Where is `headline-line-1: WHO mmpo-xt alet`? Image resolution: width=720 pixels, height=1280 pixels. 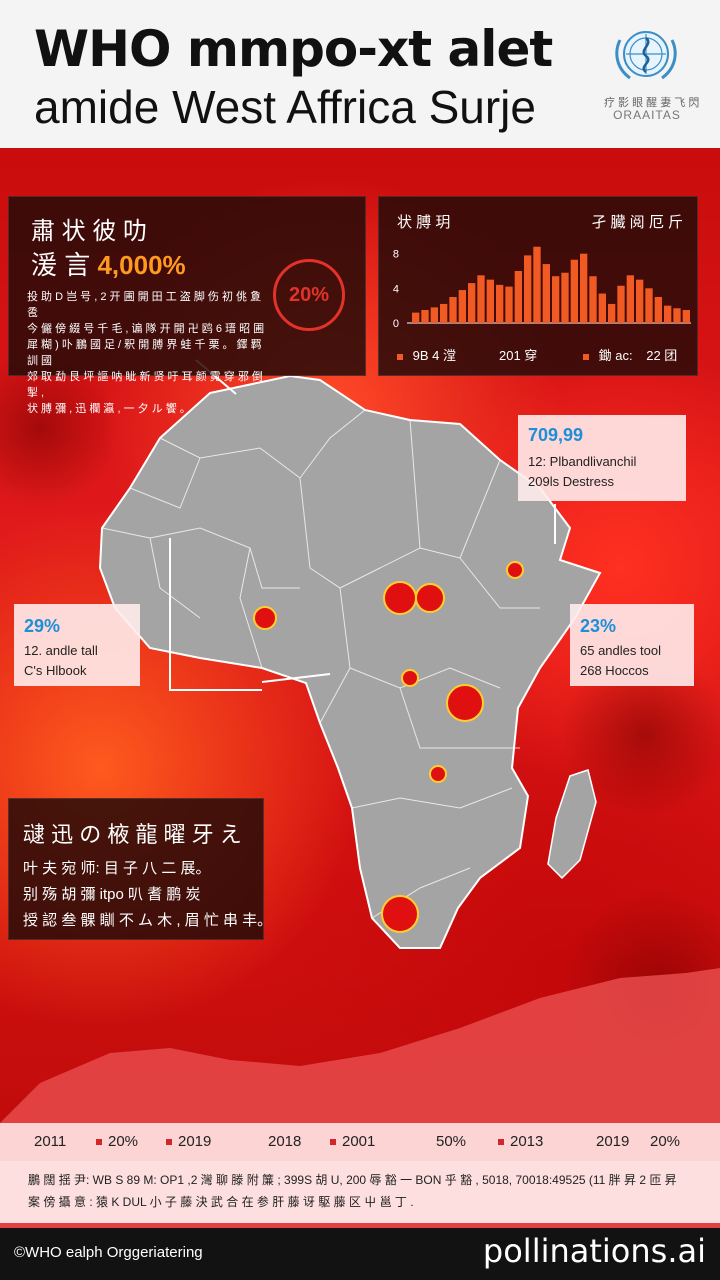
headline-line-1: WHO mmpo-xt alet is located at coordinates (293, 49).